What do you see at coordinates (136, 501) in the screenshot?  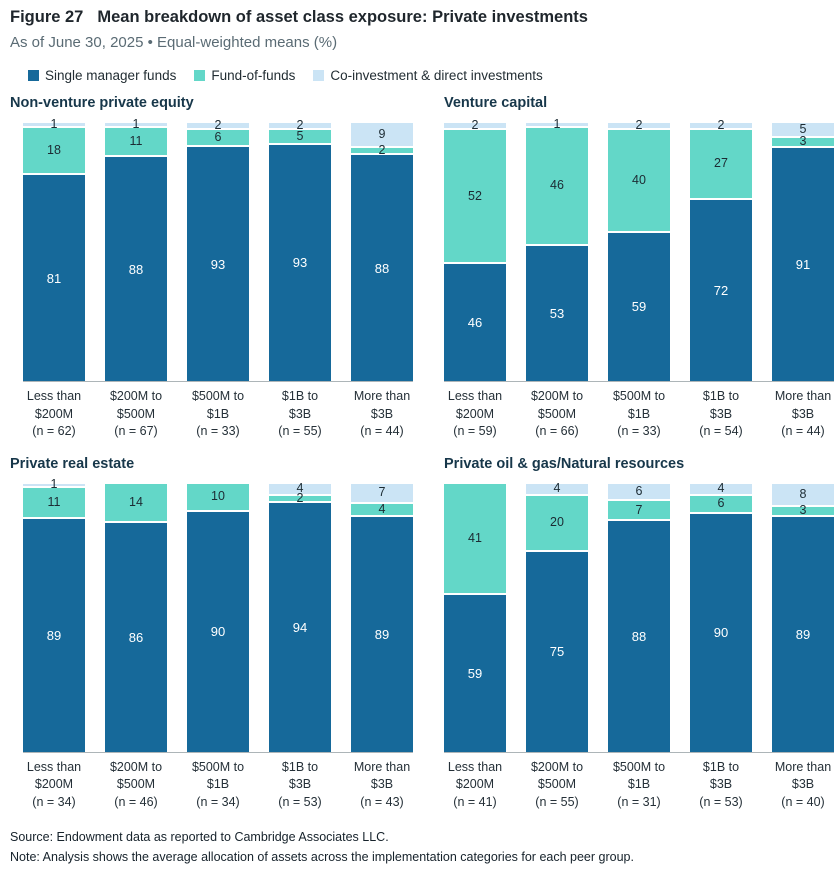 I see `value-label: 14` at bounding box center [136, 501].